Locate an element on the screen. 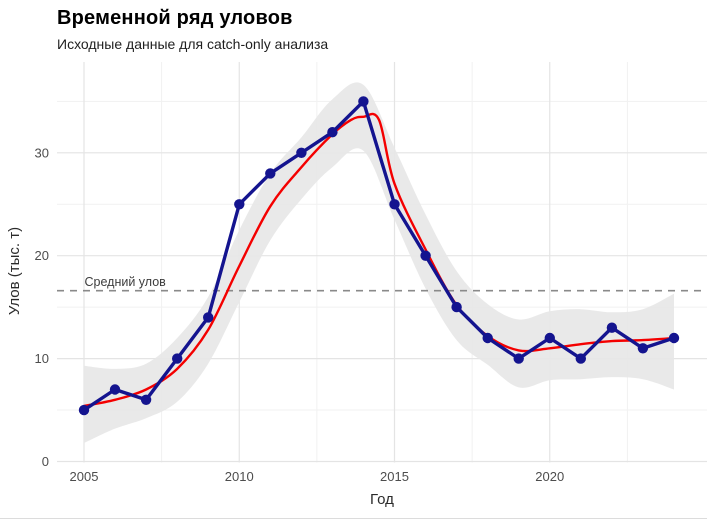 The image size is (707, 519). mean-line-label: Средний улов is located at coordinates (126, 282).